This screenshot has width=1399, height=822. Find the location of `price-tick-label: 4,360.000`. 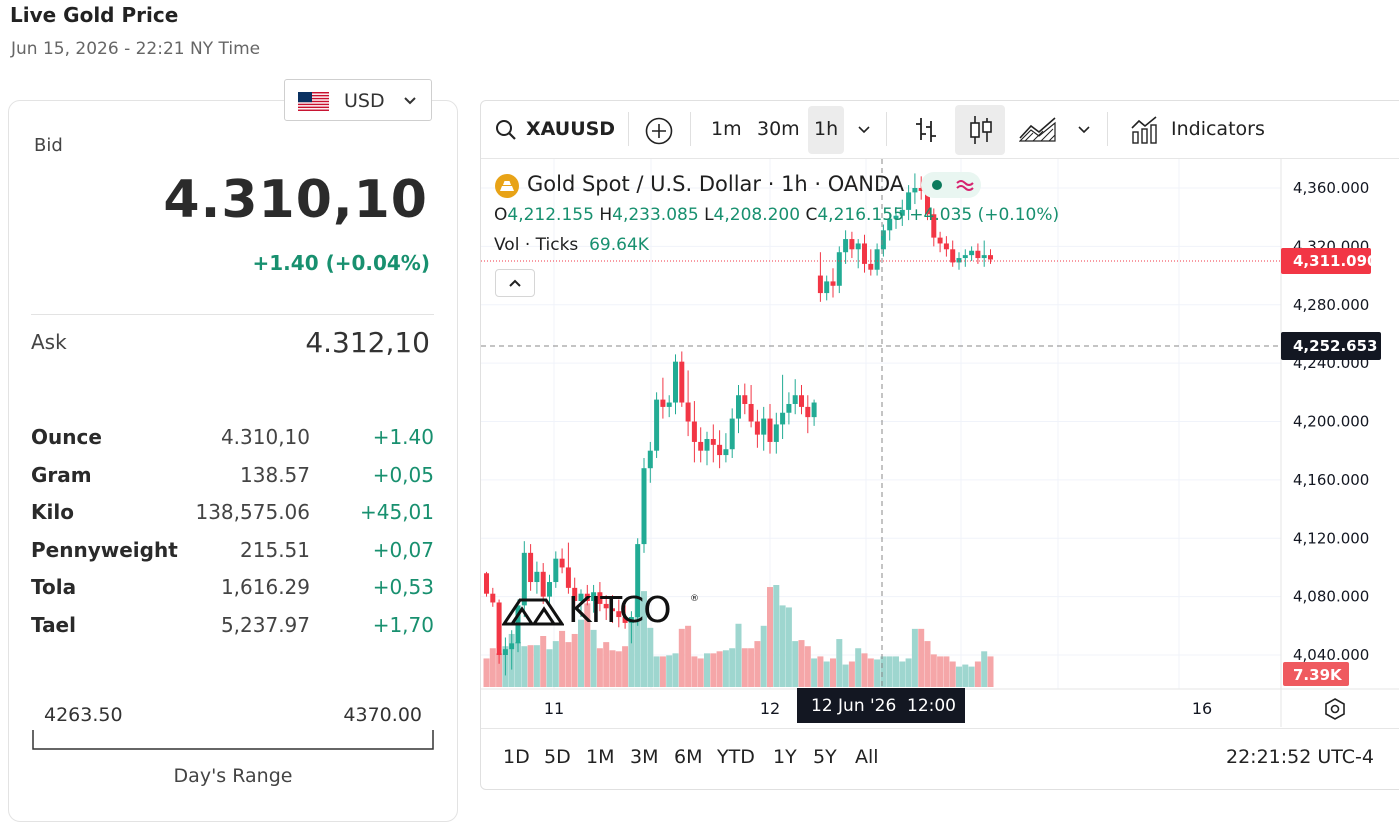

price-tick-label: 4,360.000 is located at coordinates (1331, 188).